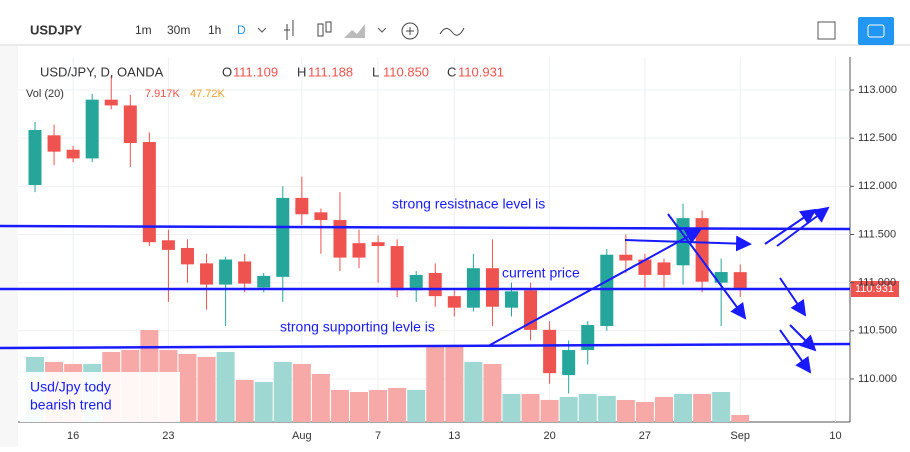 This screenshot has height=452, width=910. What do you see at coordinates (549, 436) in the screenshot?
I see `x-tick-label: 20` at bounding box center [549, 436].